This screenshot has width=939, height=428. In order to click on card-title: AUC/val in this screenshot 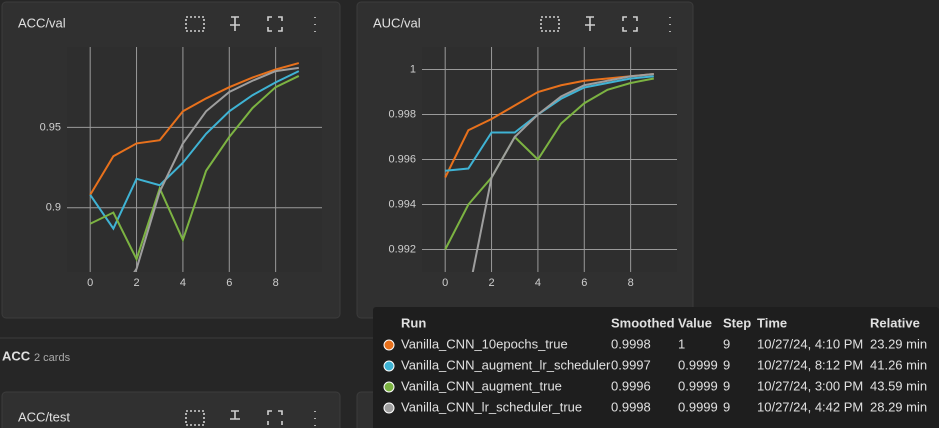, I will do `click(397, 22)`.